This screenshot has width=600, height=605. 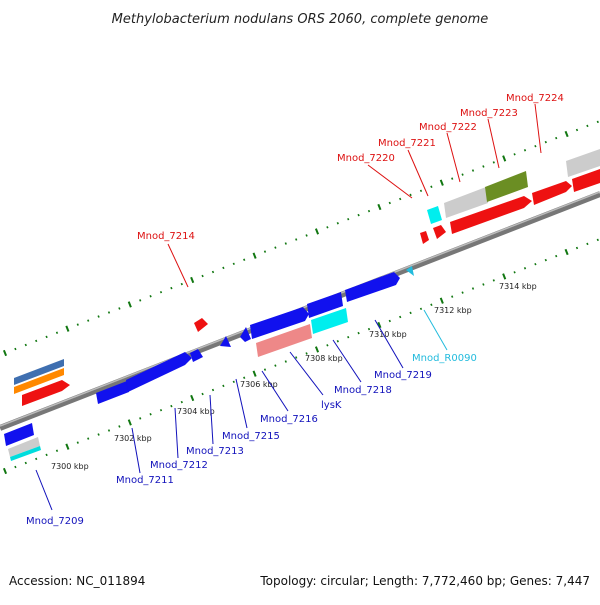 I want to click on gene-label: Mnod_7222, so click(x=448, y=127).